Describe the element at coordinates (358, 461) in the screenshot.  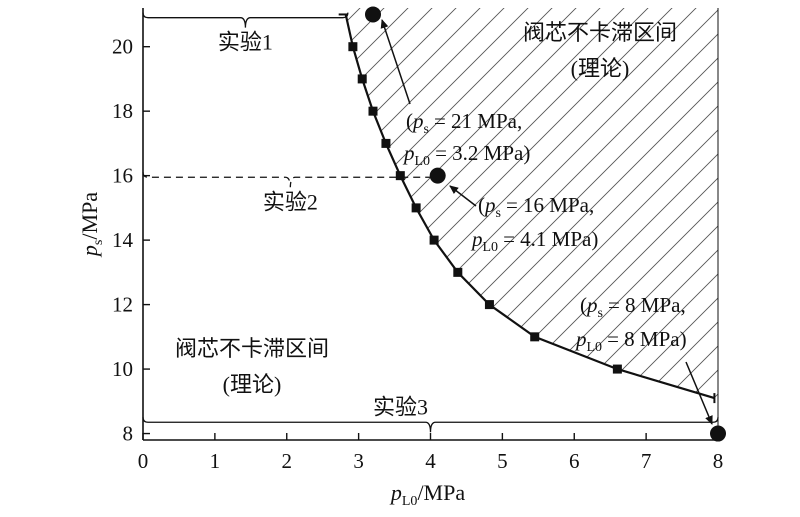
I see `x-tick-label: 3` at that location.